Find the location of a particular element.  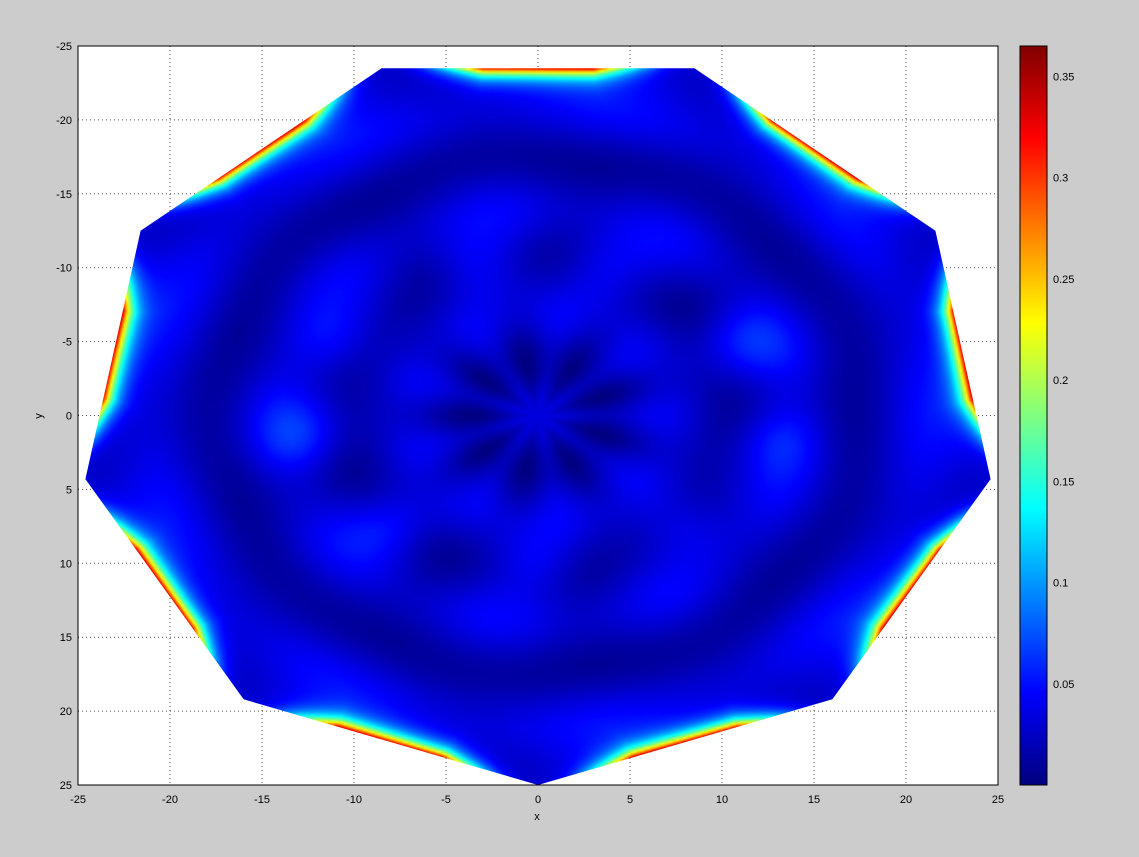

y-tick-label: -20 is located at coordinates (64, 121).